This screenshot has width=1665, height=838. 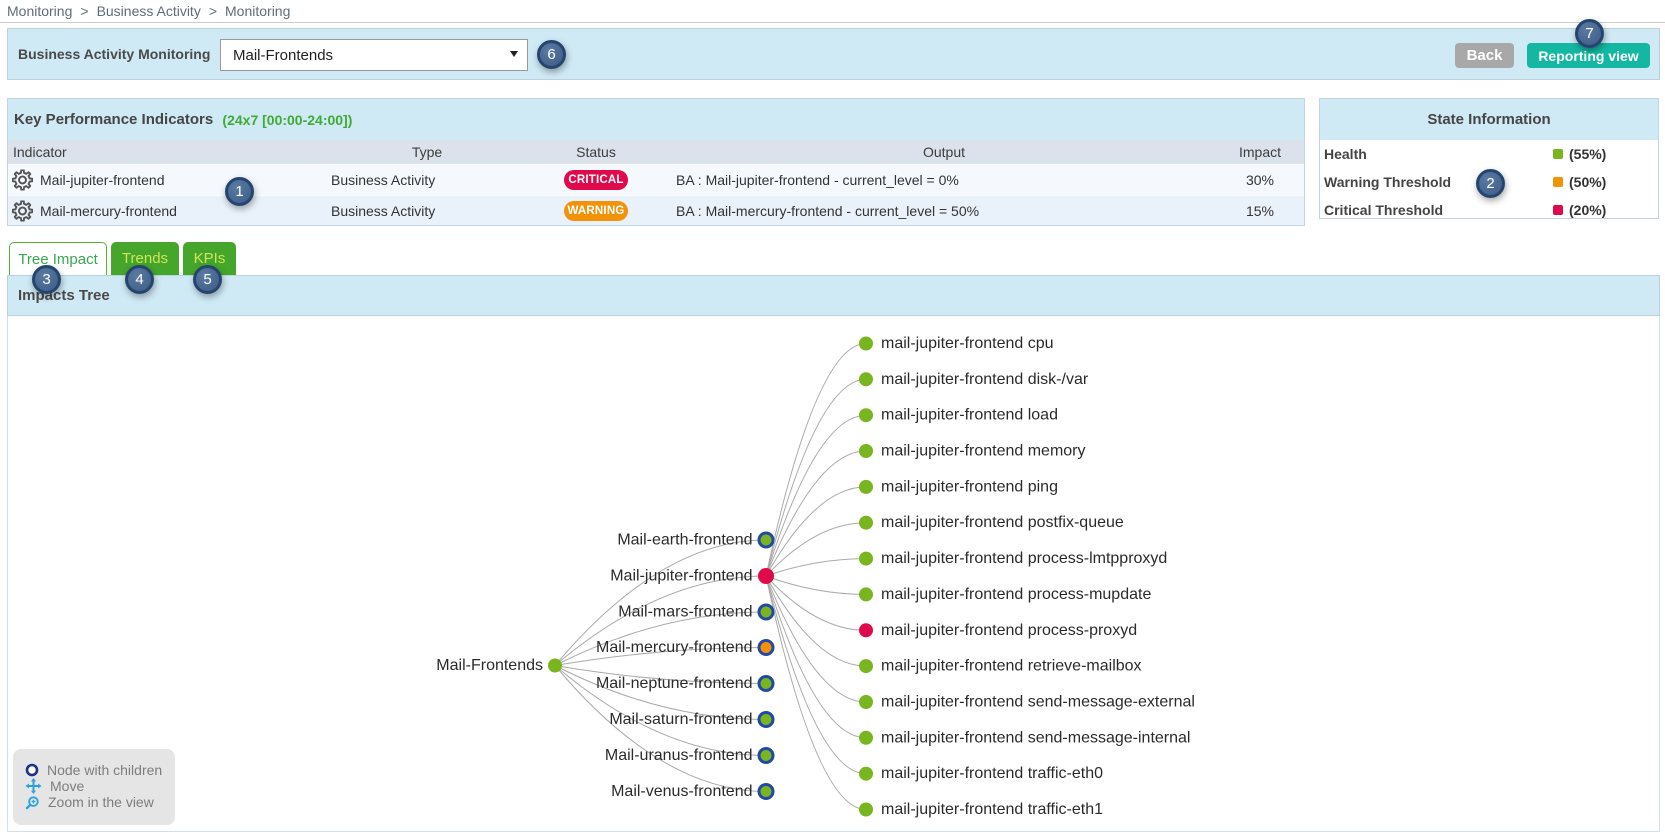 What do you see at coordinates (985, 379) in the screenshot?
I see `svg-text:mail-jupiter-frontend disk-/va: mail-jupiter-frontend disk-/var` at bounding box center [985, 379].